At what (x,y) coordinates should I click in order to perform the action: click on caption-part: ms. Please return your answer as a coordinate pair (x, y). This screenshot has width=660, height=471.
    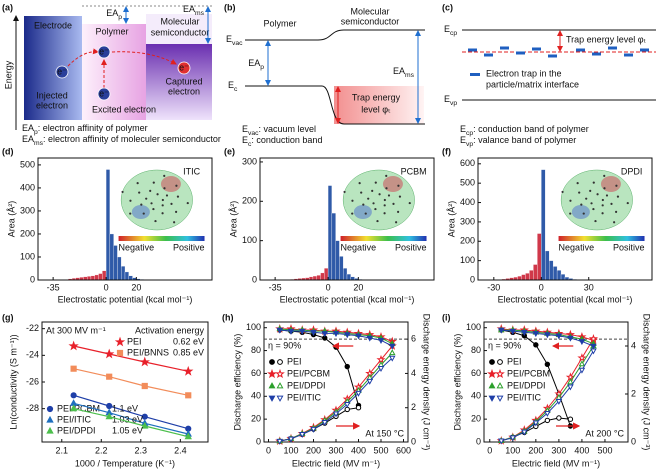
    Looking at the image, I should click on (39, 143).